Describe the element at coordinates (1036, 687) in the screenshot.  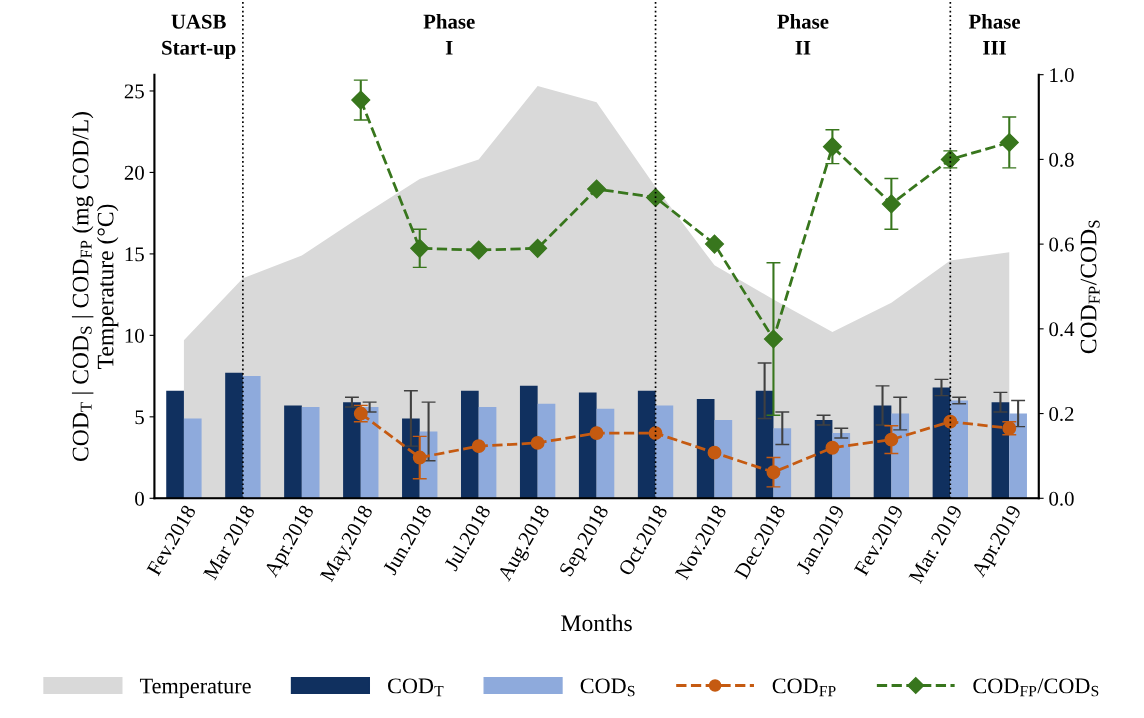
I see `legend-label: COD$_{FP}$/COD$_{S}$` at that location.